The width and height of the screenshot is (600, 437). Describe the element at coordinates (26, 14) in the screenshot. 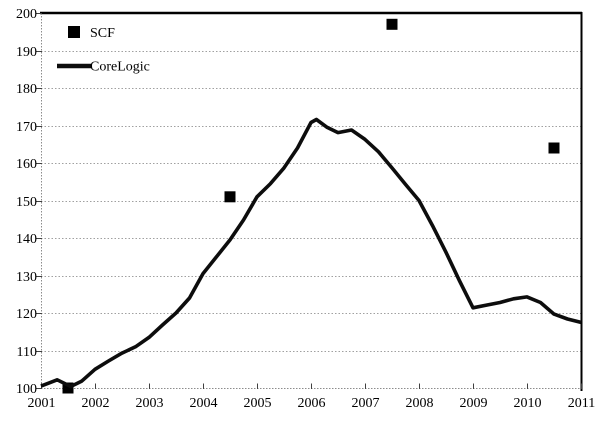

I see `y-axis-tick-label-200: 200` at that location.